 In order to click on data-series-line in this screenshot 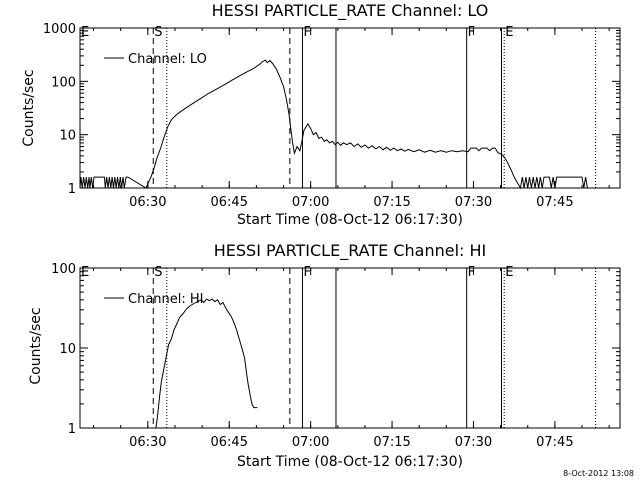, I will do `click(206, 363)`.